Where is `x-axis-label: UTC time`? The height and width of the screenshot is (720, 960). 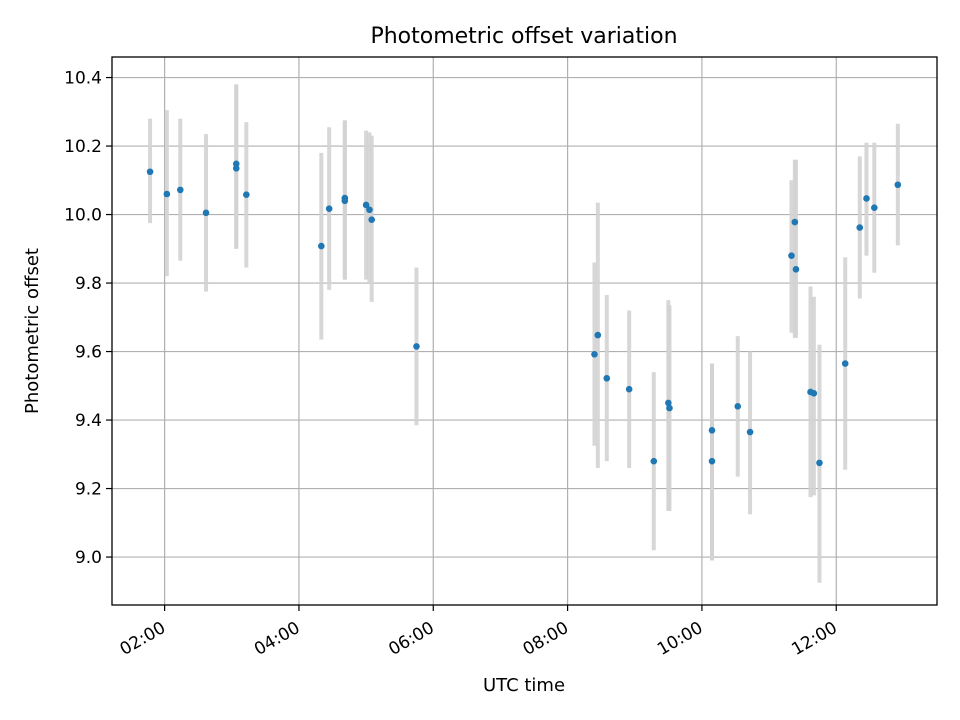
x-axis-label: UTC time is located at coordinates (524, 685).